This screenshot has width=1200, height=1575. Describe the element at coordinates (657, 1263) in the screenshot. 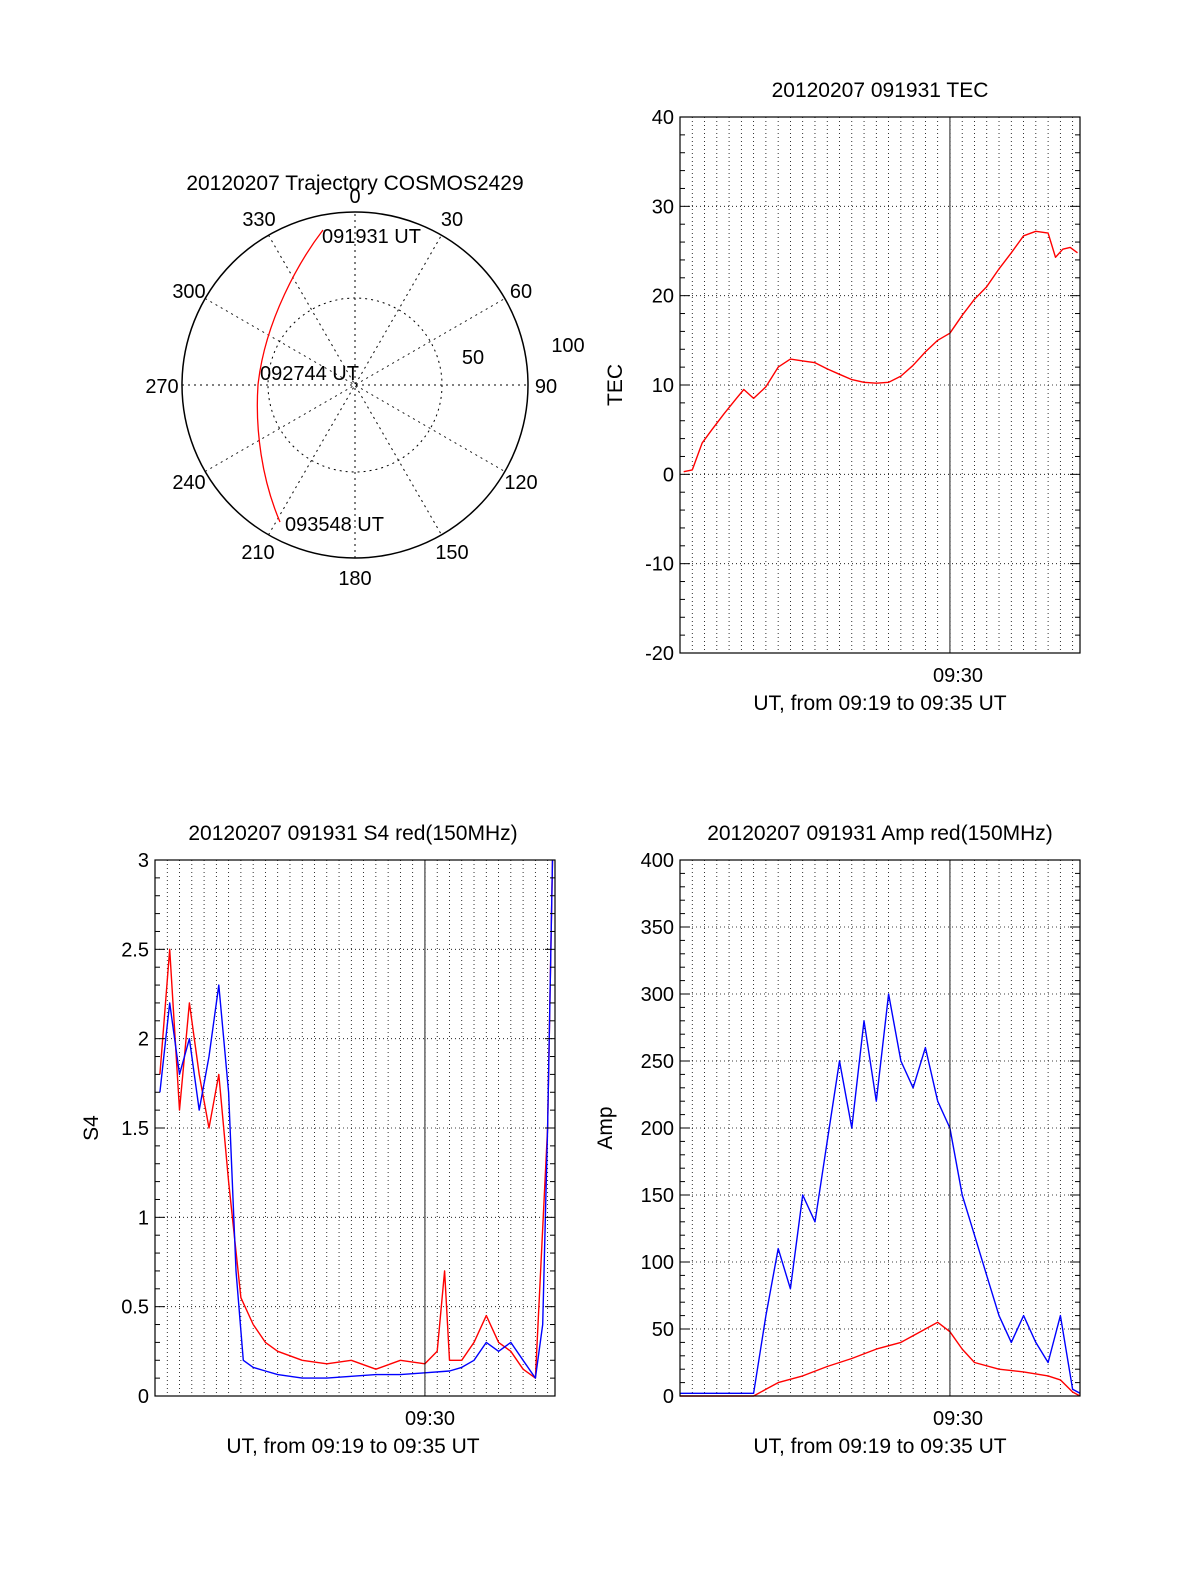

I see `amp-ytick-label: 100` at that location.